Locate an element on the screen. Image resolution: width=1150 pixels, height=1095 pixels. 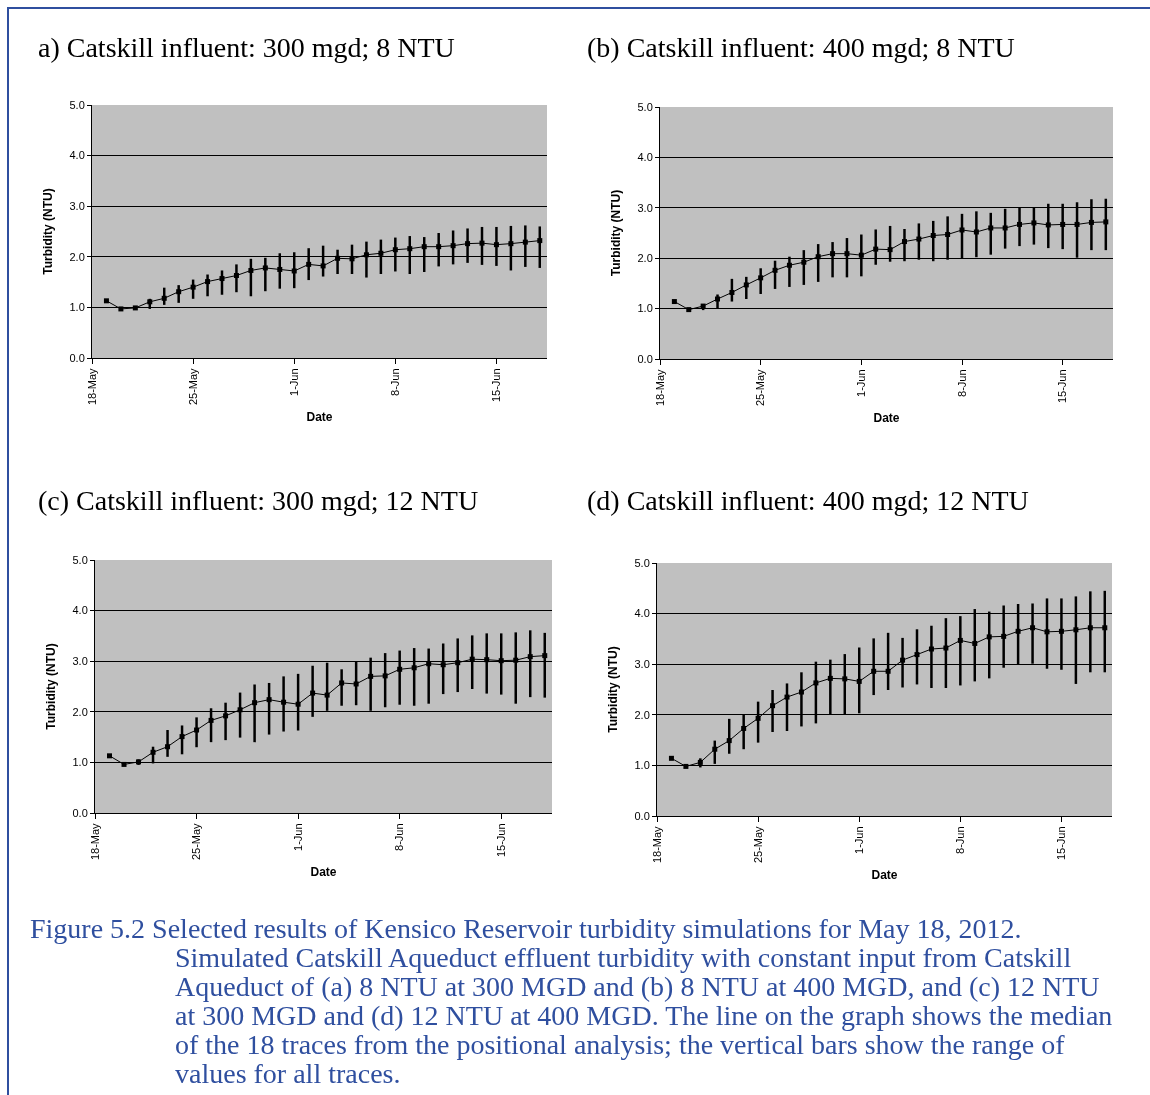
chart-title: (d) Catskill influent: 400 mgd; 12 NTU is located at coordinates (808, 501).